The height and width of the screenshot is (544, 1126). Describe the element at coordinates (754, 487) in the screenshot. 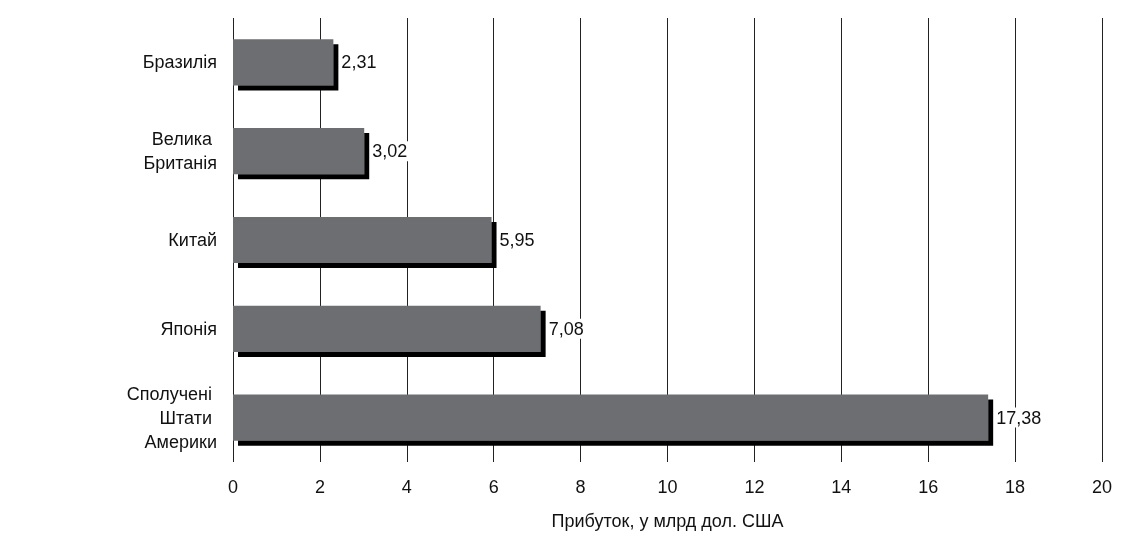

I see `x-tick-label: 12` at that location.